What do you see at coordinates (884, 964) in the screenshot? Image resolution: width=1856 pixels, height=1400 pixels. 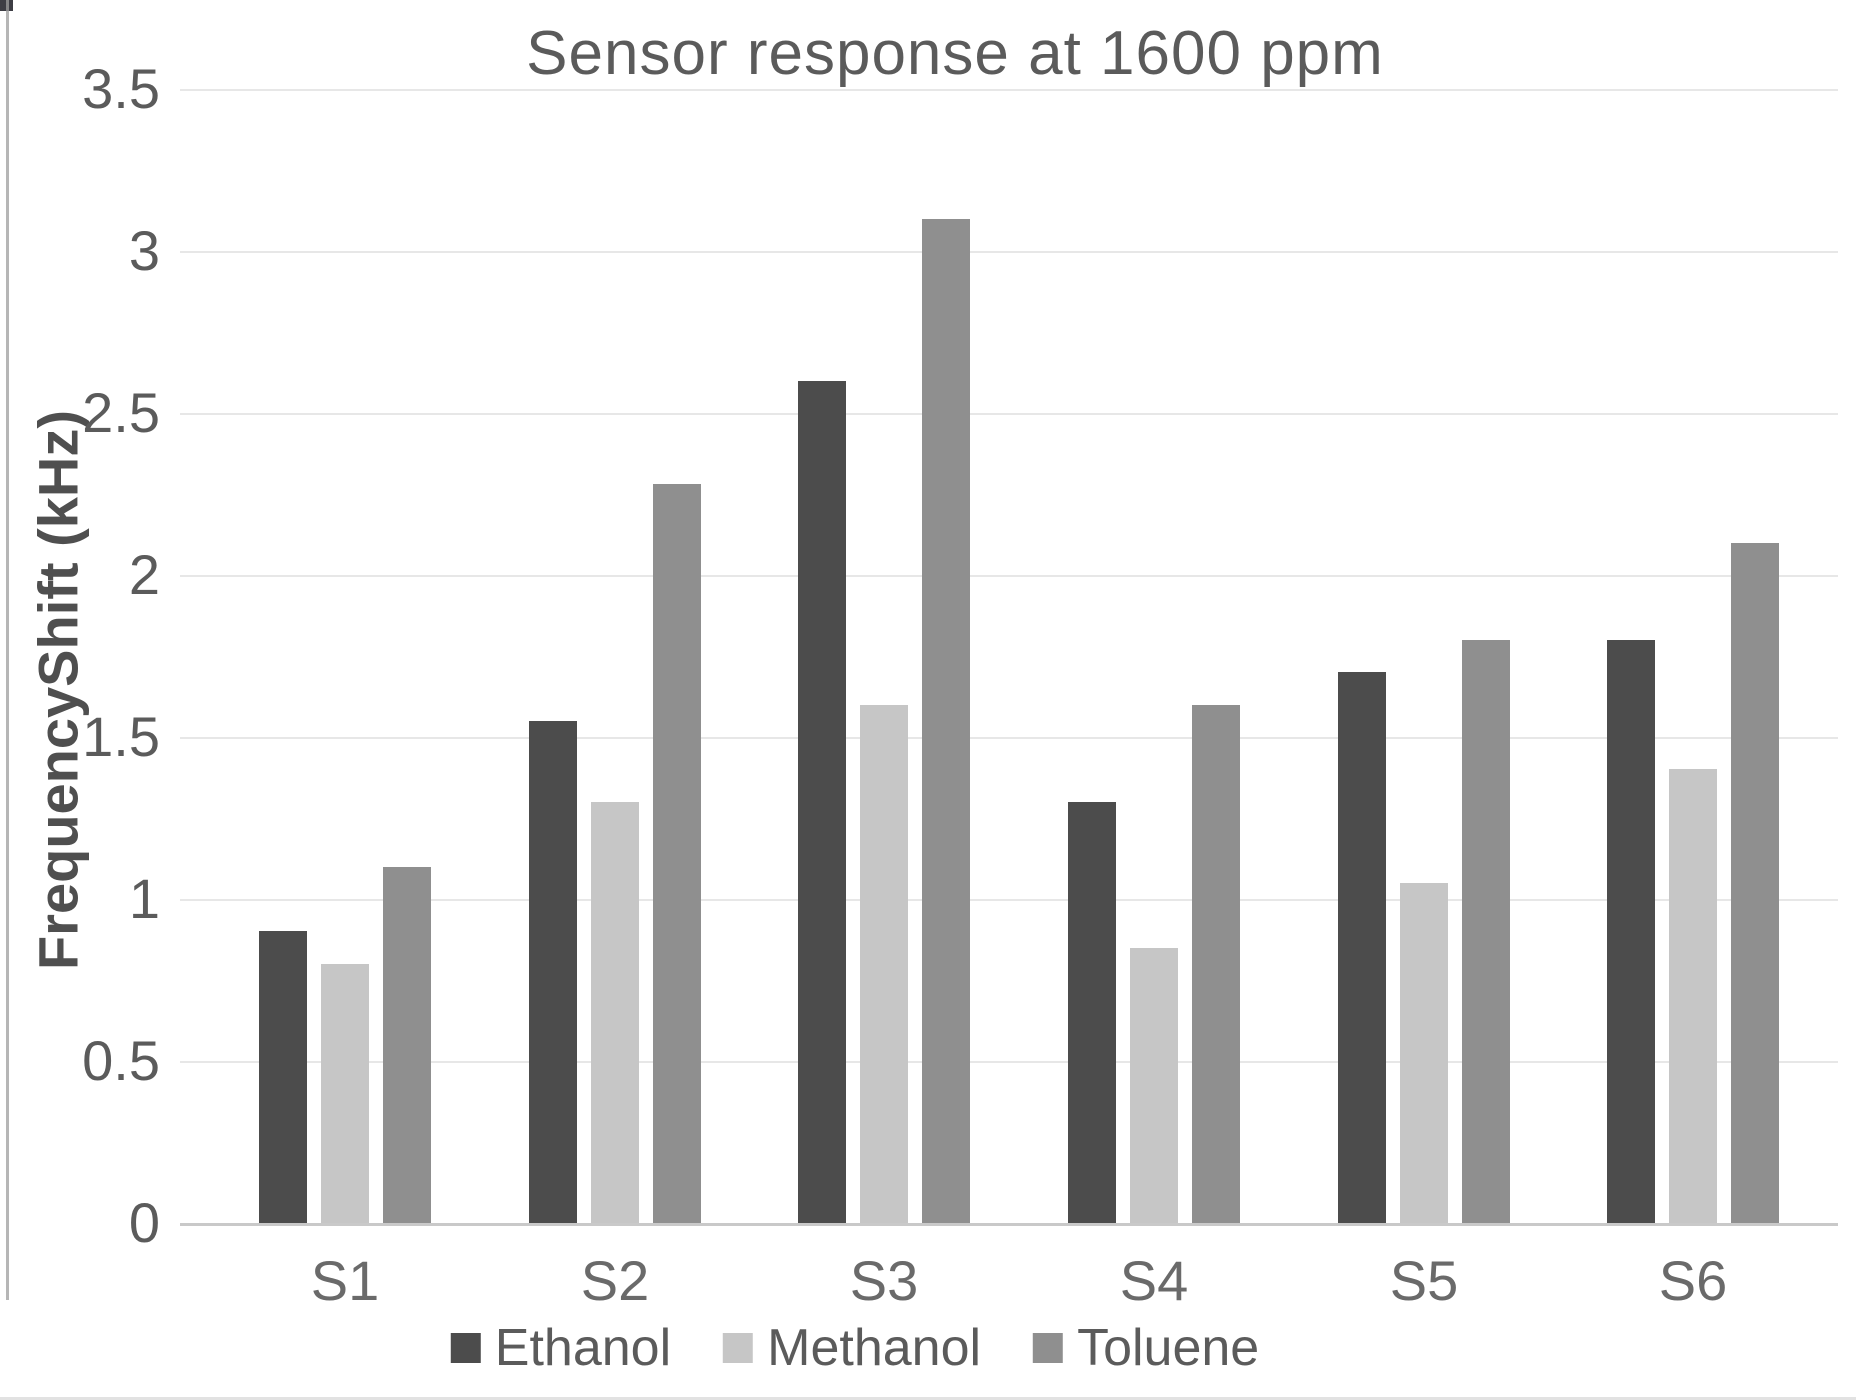 I see `bar-methanol-s3` at bounding box center [884, 964].